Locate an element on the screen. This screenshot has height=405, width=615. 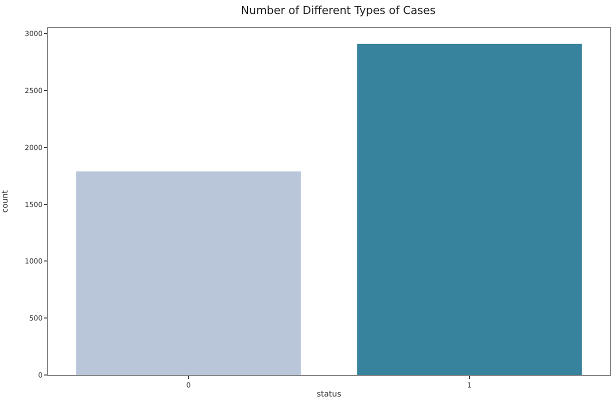
y-axis-title: count is located at coordinates (5, 201).